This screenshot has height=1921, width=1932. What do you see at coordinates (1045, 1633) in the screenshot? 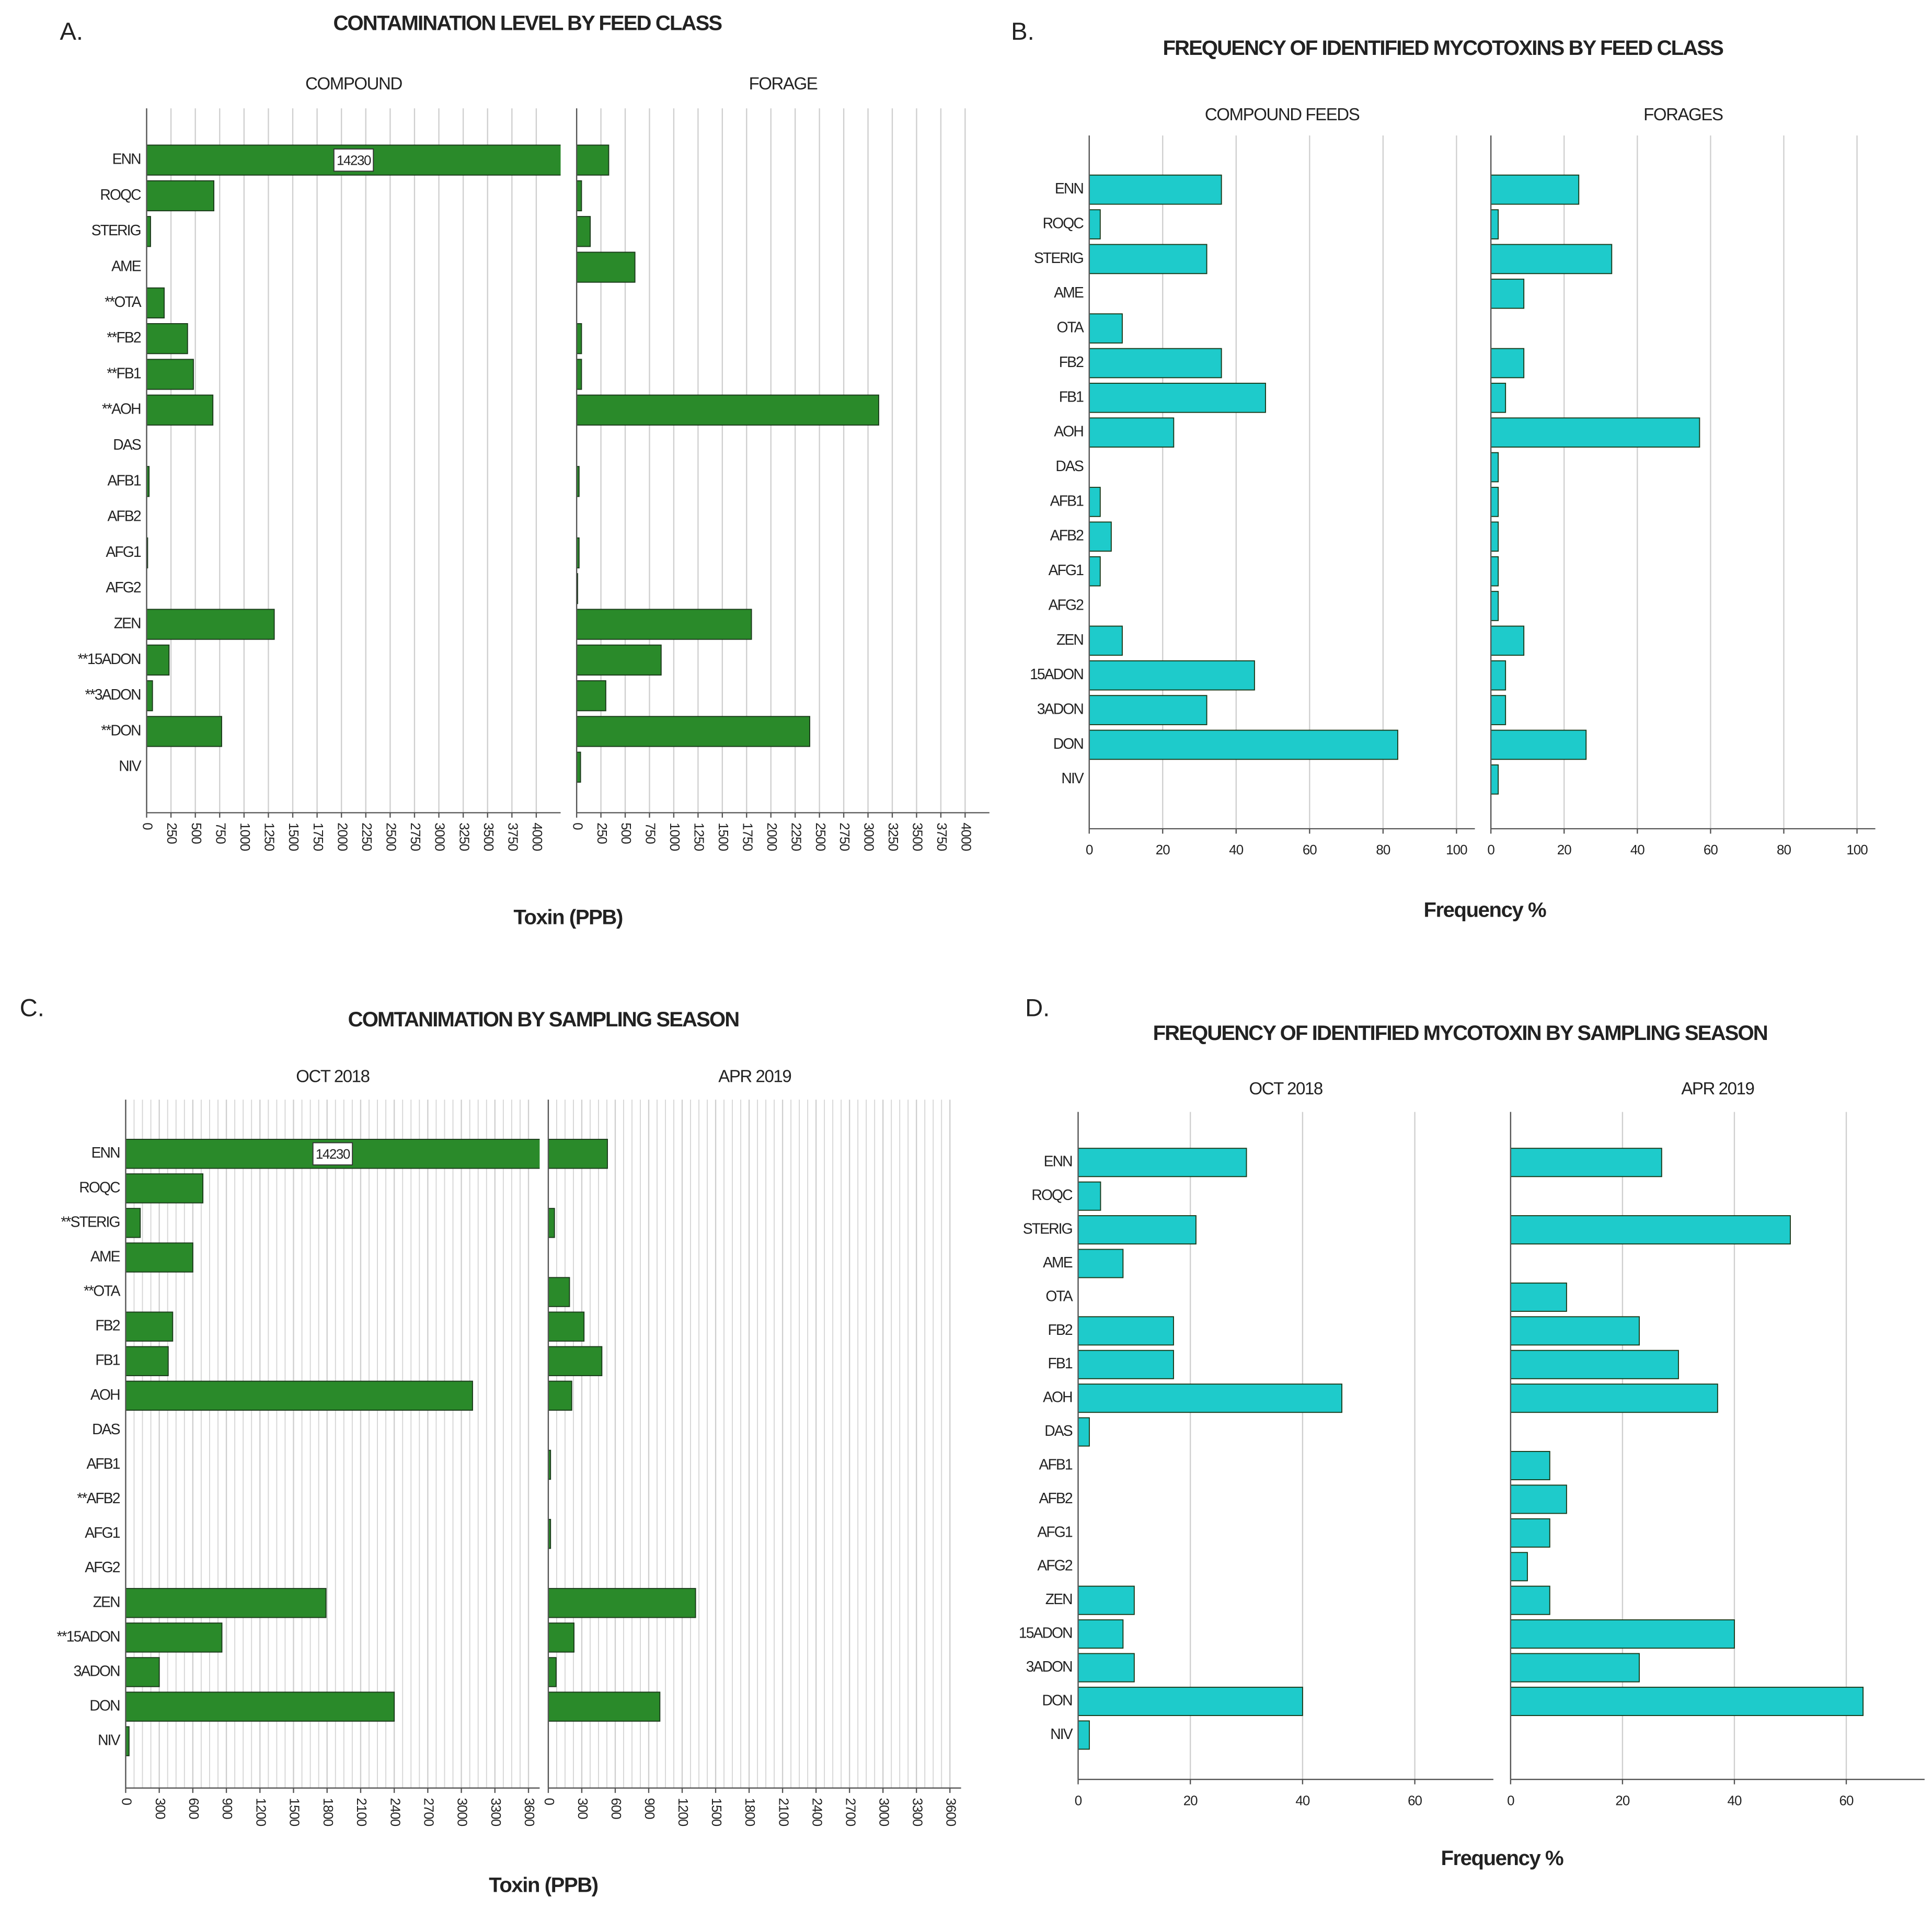
I see `category-label: 15ADON` at bounding box center [1045, 1633].